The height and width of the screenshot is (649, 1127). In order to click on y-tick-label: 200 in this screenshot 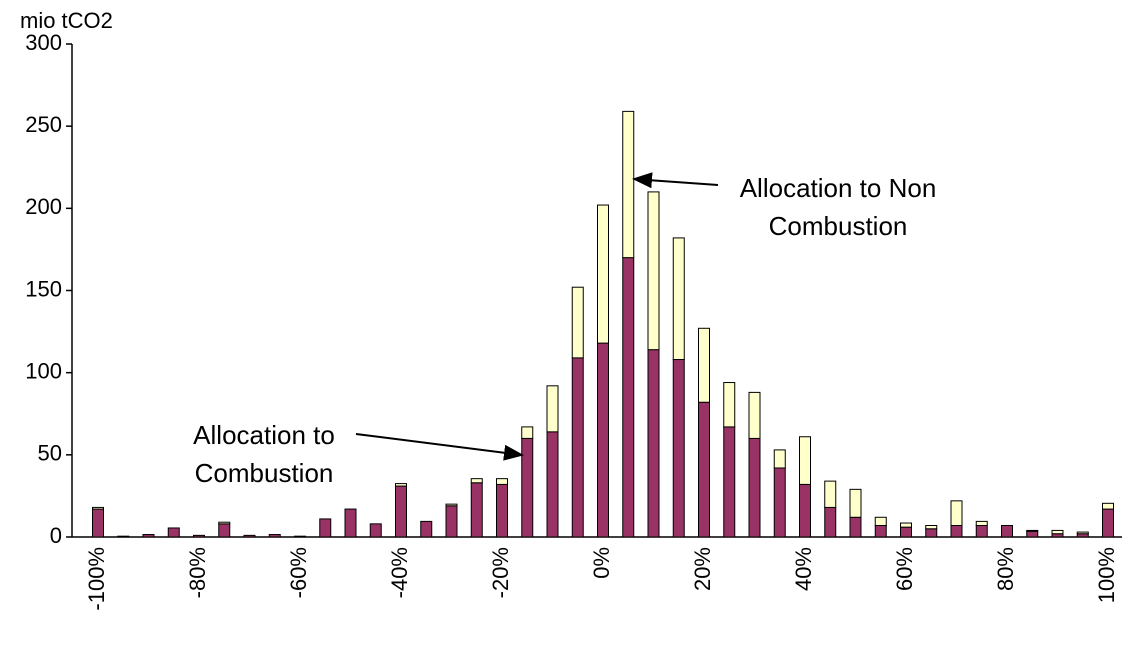, I will do `click(43, 206)`.